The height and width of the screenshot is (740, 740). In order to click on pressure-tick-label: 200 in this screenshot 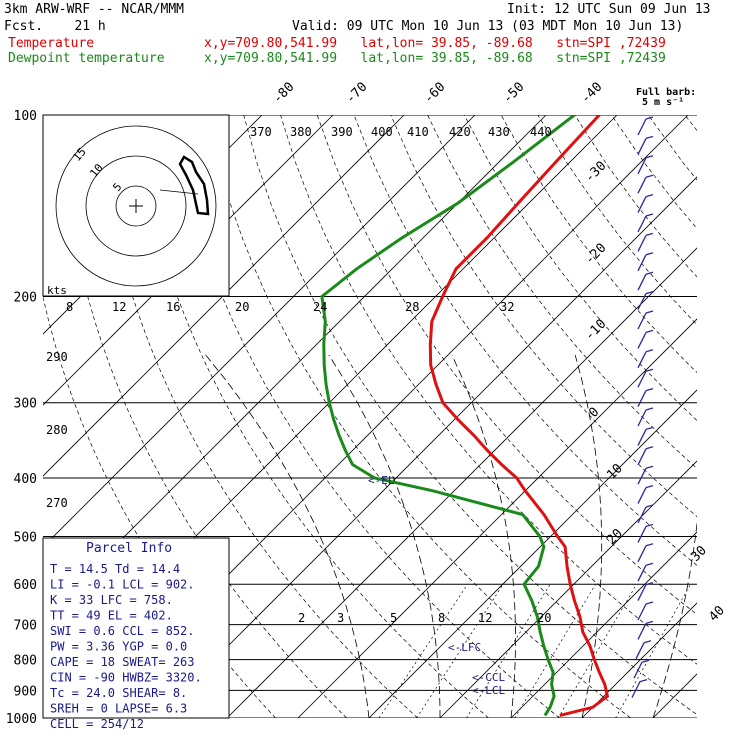, I will do `click(25, 298)`.